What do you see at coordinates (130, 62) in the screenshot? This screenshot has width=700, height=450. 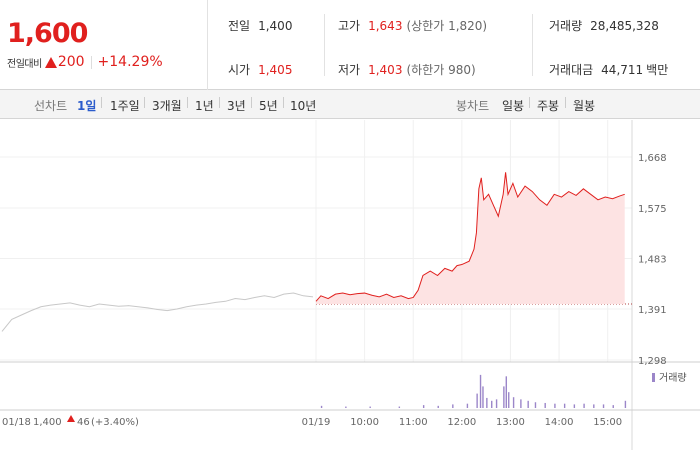 I see `change-percent: +14.29%` at bounding box center [130, 62].